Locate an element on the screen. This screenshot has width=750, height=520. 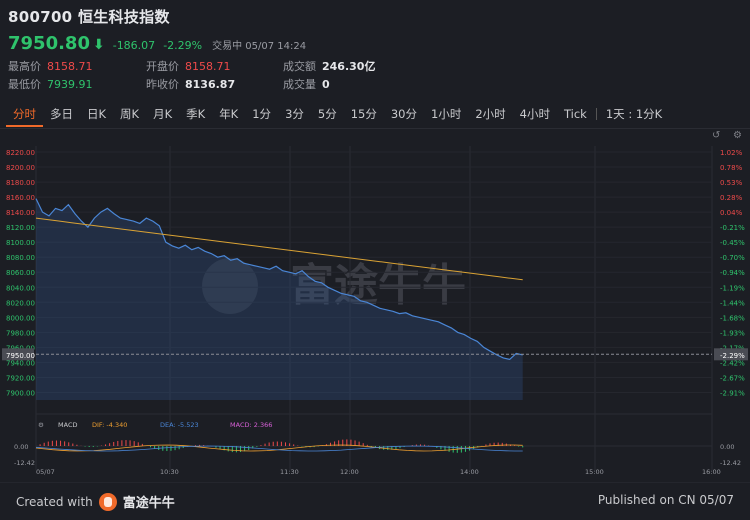
y-tick-right-12: -1.93% is located at coordinates (732, 333).